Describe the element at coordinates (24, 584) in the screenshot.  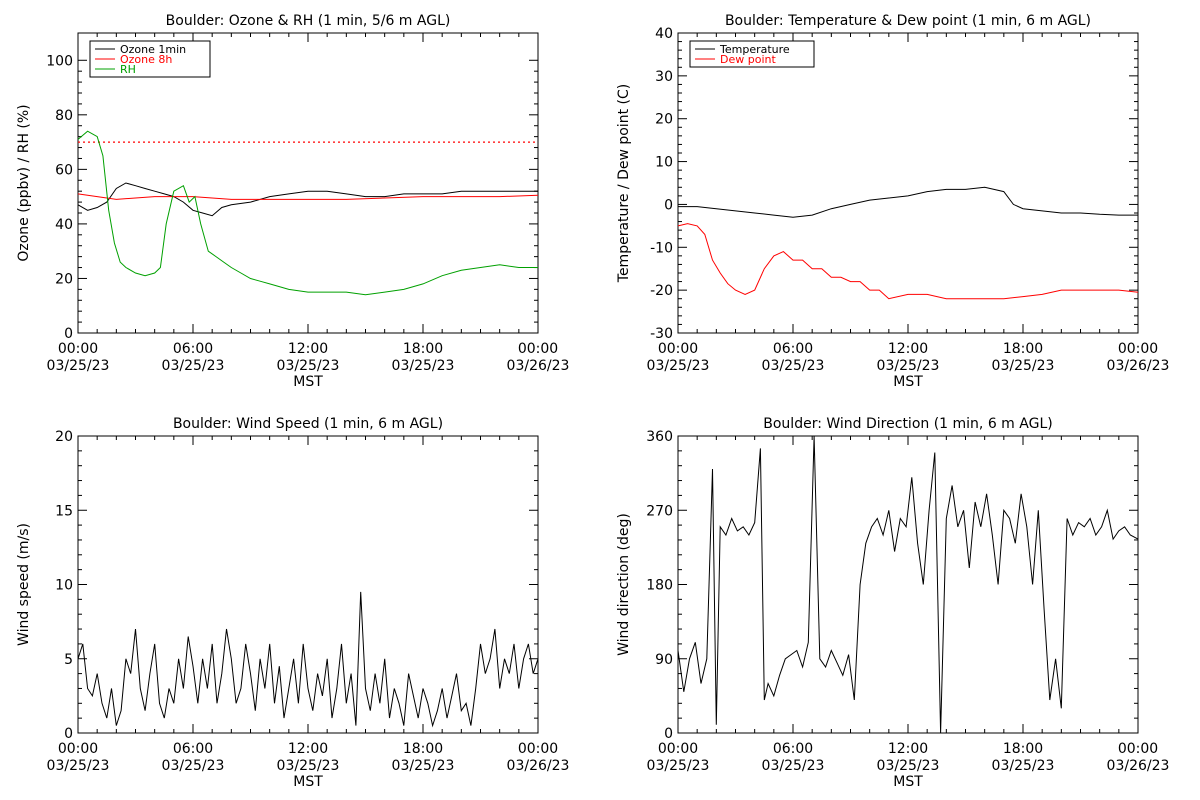
I see `wind-speed-yaxis-label: Wind speed (m/s)` at that location.